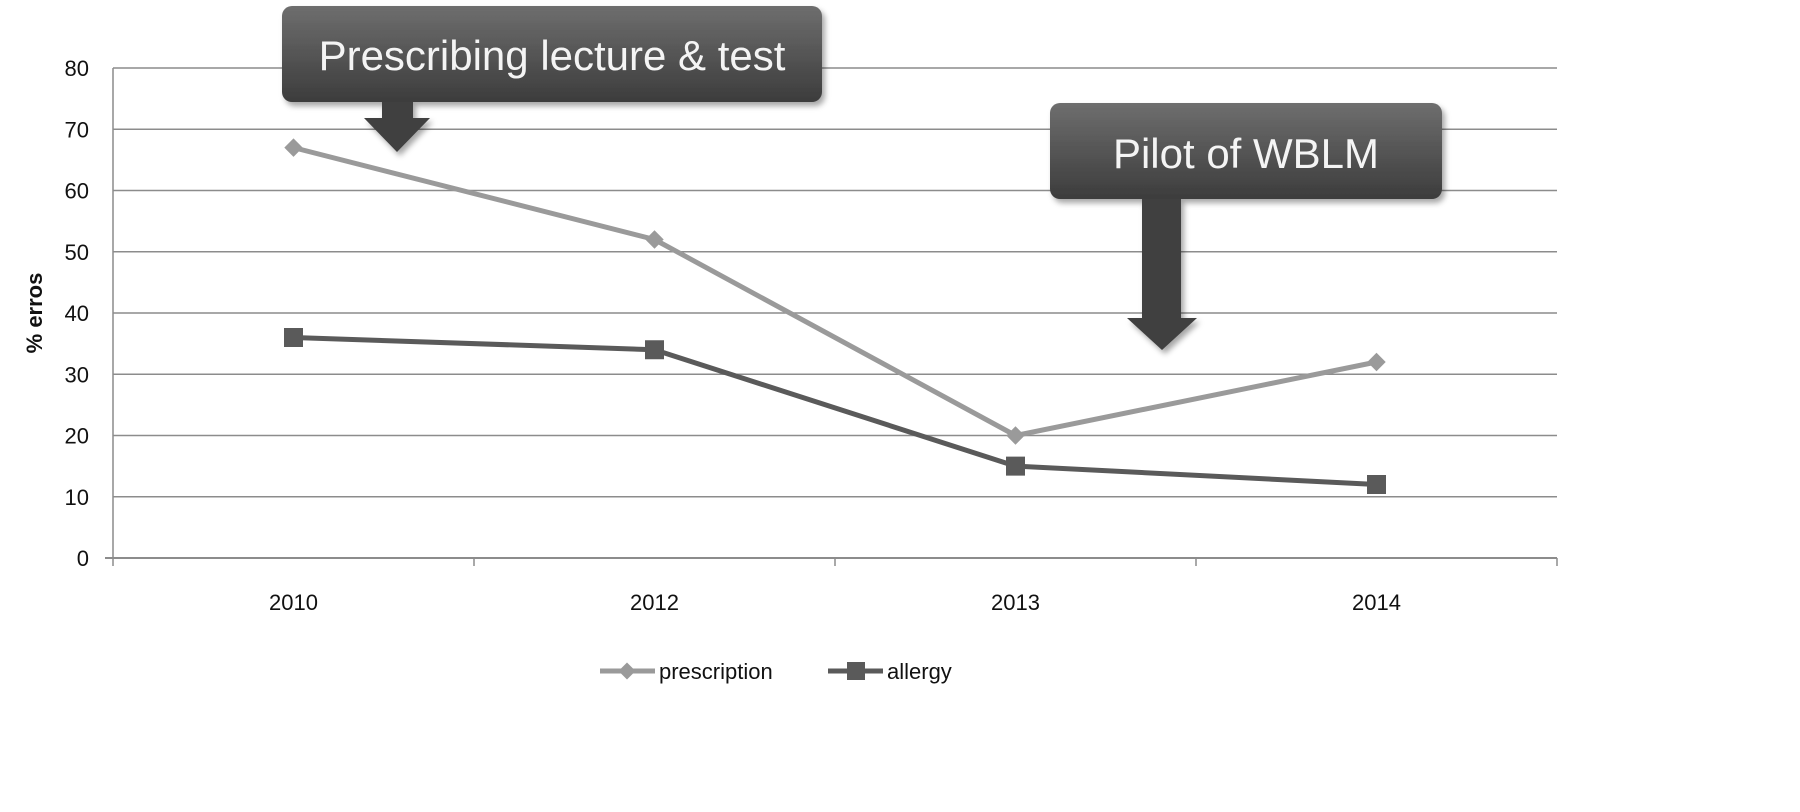 The image size is (1800, 812). Describe the element at coordinates (293, 602) in the screenshot. I see `x-tick-label: 2010` at that location.